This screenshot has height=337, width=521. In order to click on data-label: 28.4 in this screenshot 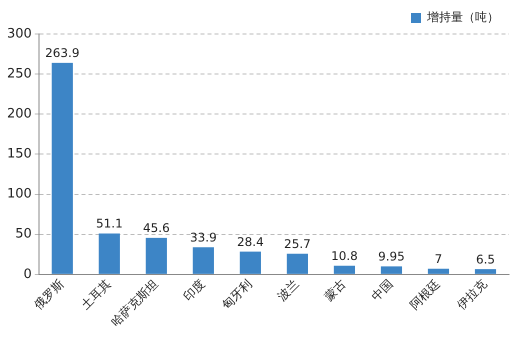, I will do `click(250, 241)`.